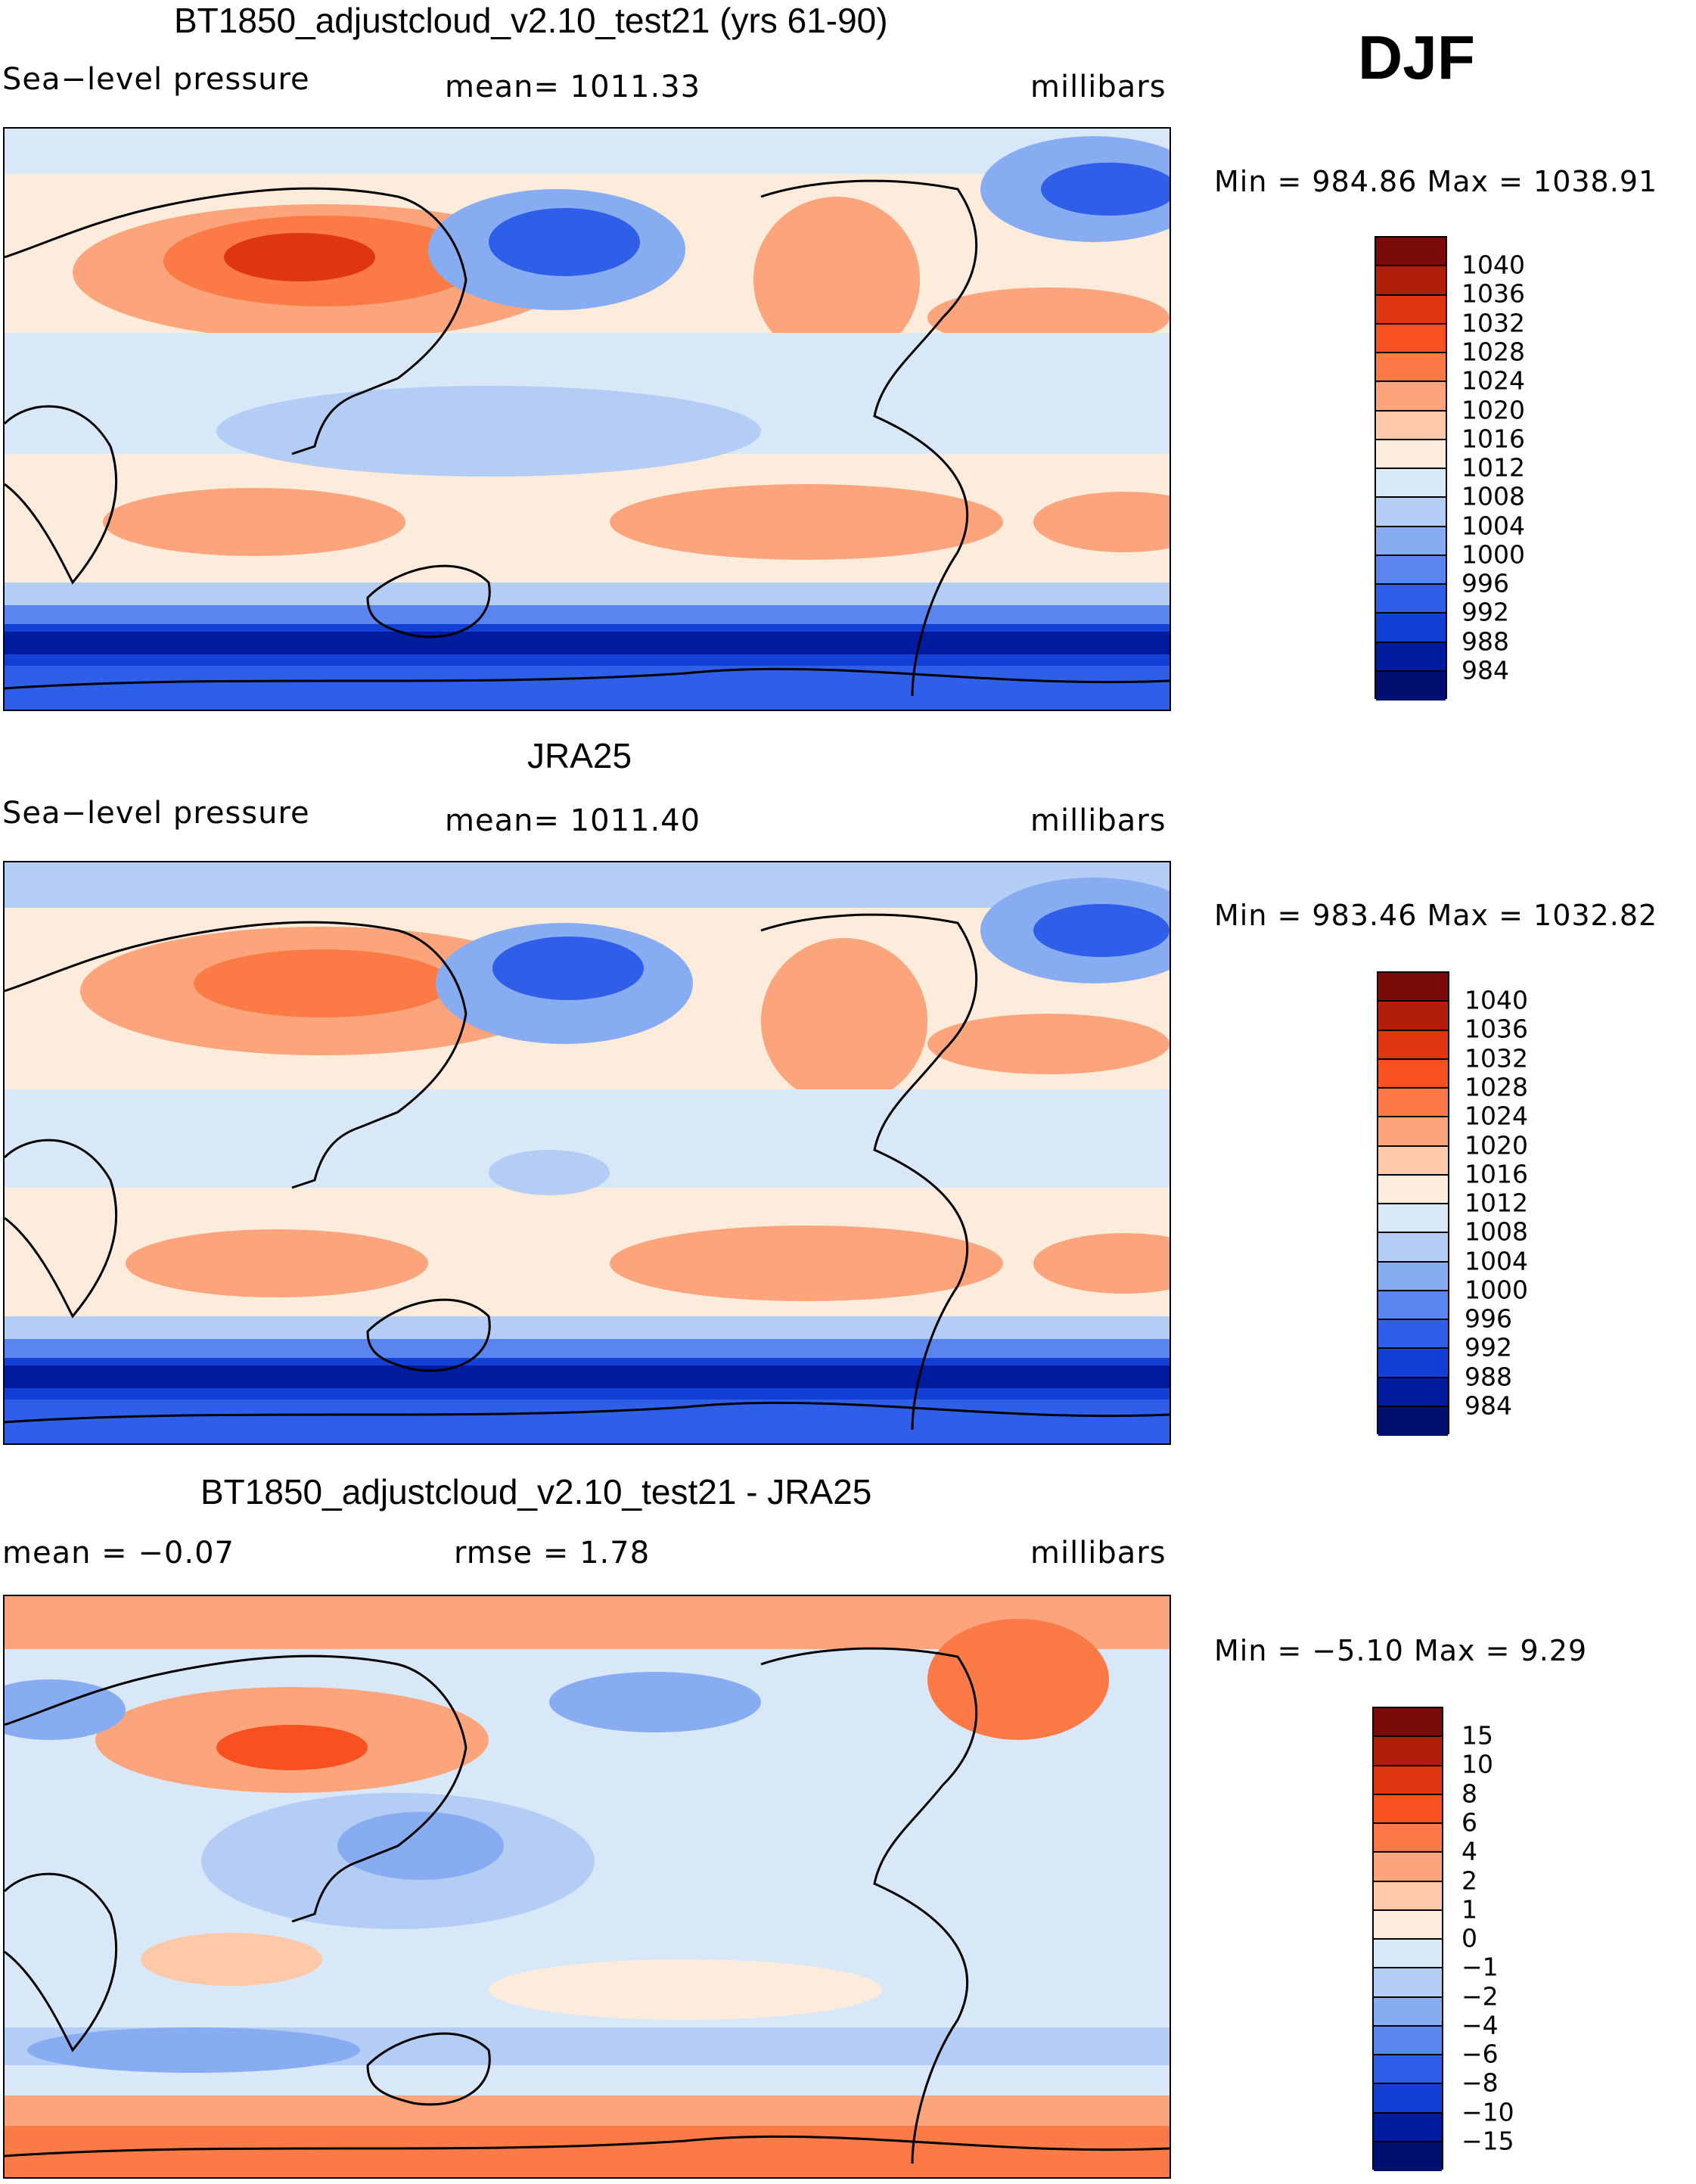 This screenshot has height=2184, width=1696. I want to click on europe-diff, so click(66, 1709).